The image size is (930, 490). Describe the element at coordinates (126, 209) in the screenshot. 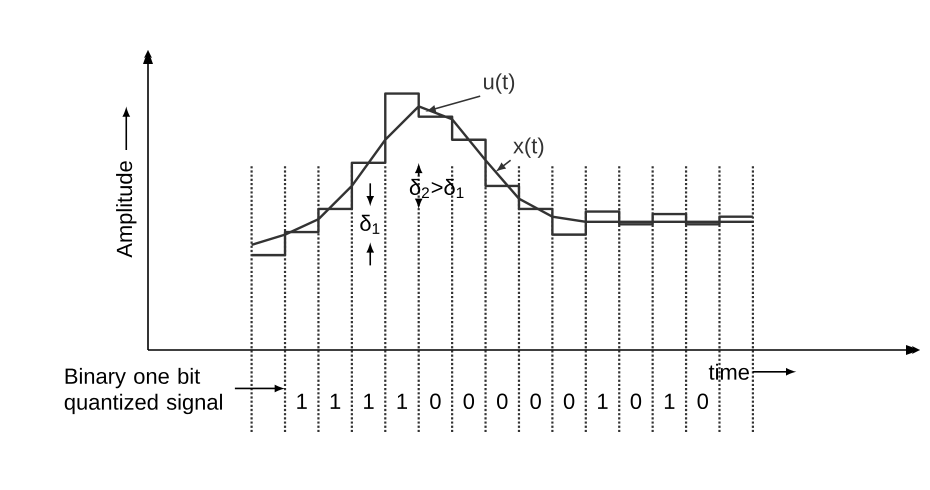

I see `y-axis-title: Amplitude` at that location.